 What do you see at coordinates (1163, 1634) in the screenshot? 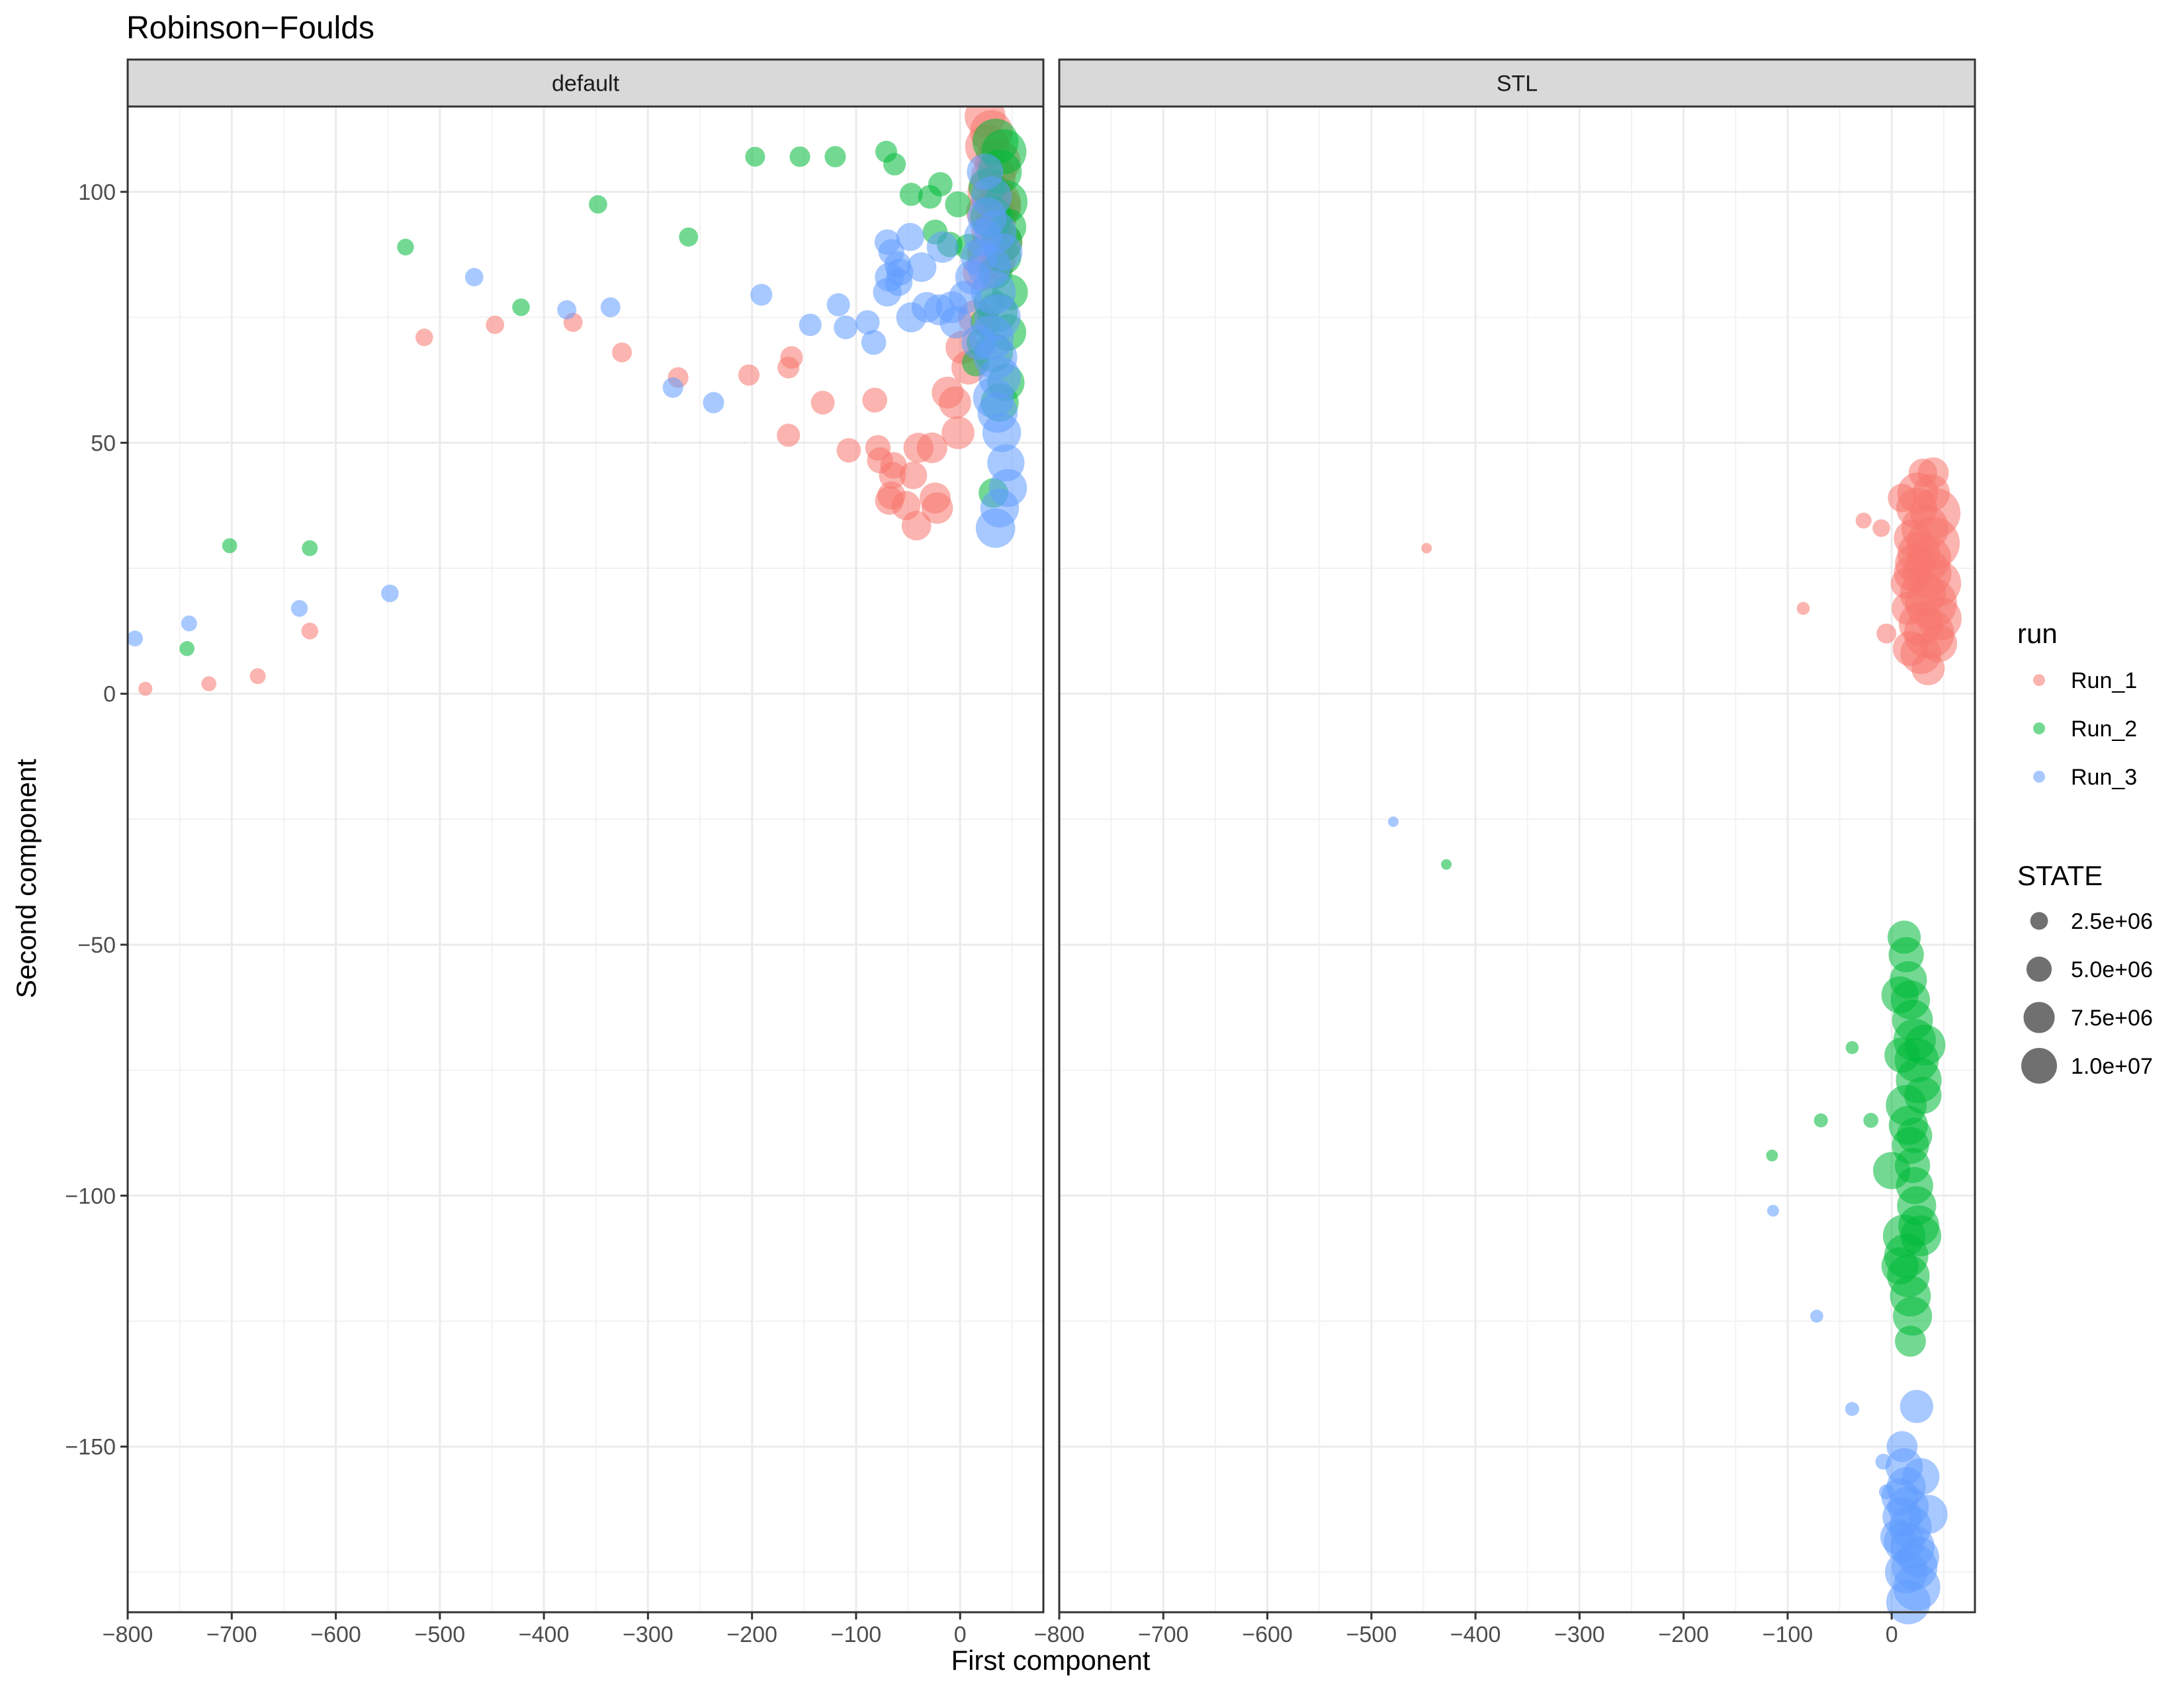
I see `x-tick-label: −700` at bounding box center [1163, 1634].